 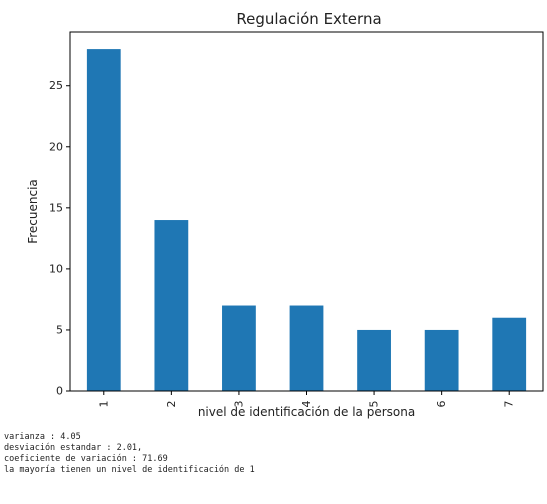 I want to click on y-tick-label: 5, so click(x=59, y=329).